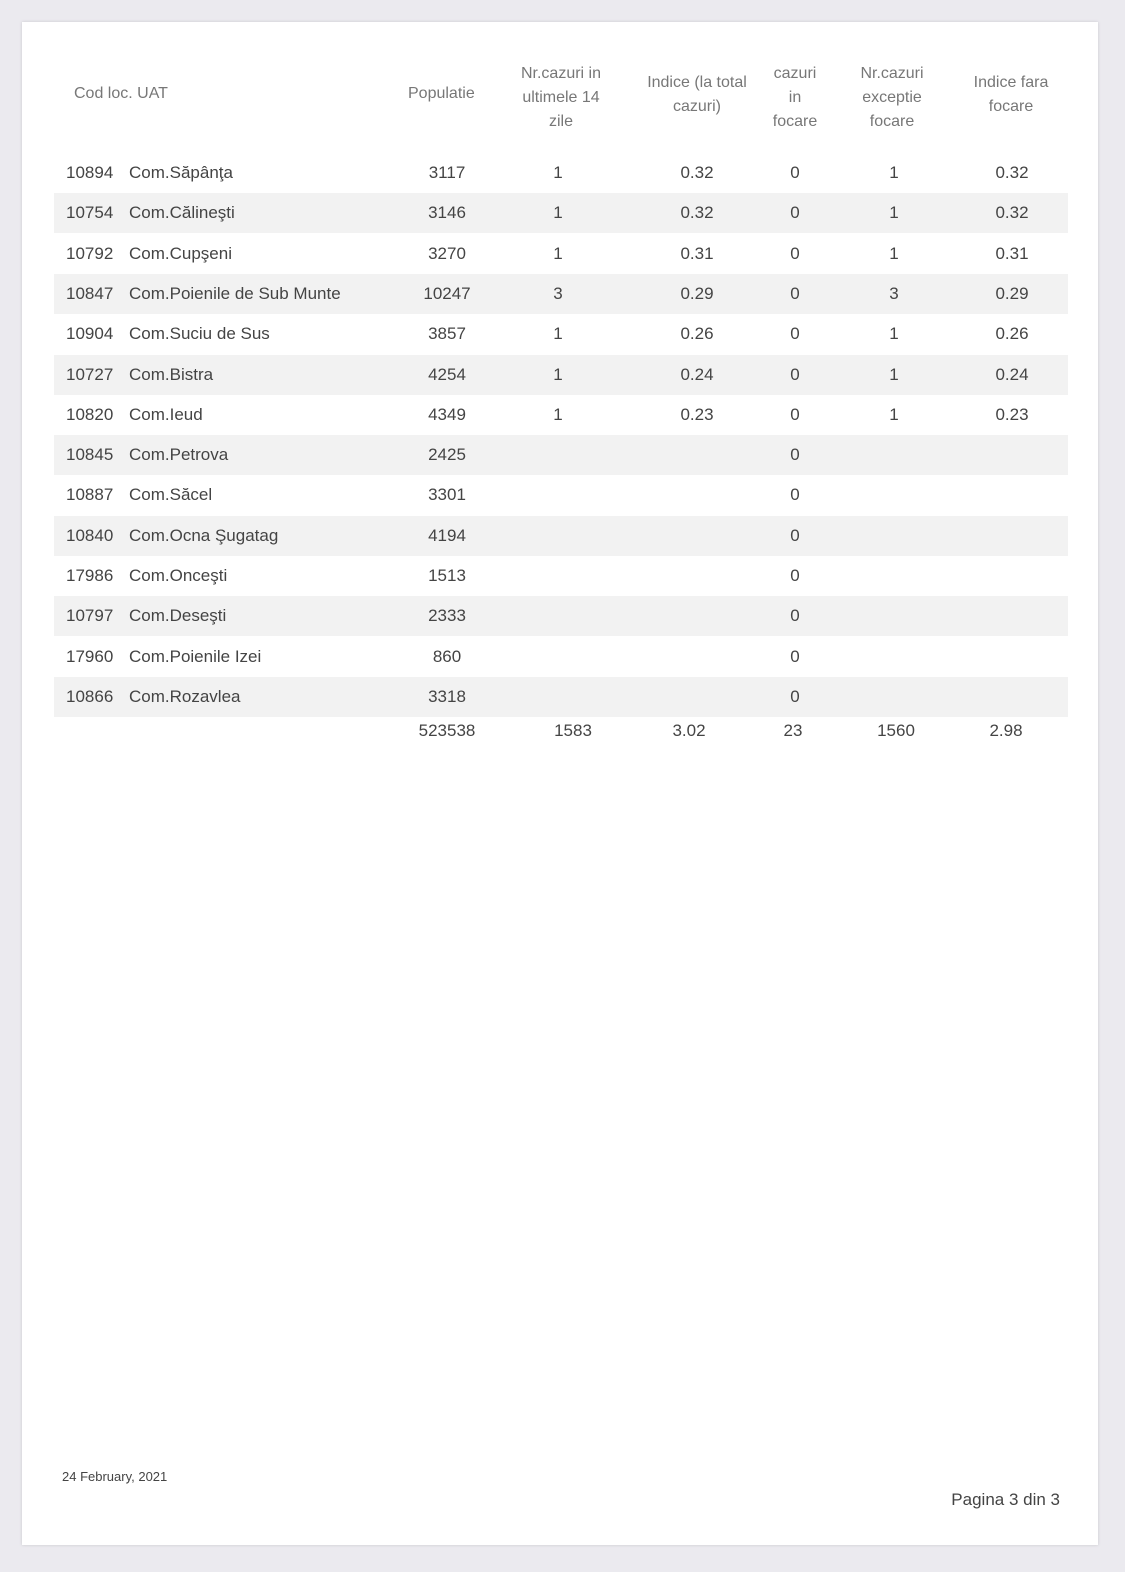 This screenshot has width=1125, height=1572. I want to click on cell-ind: 0.31, so click(697, 253).